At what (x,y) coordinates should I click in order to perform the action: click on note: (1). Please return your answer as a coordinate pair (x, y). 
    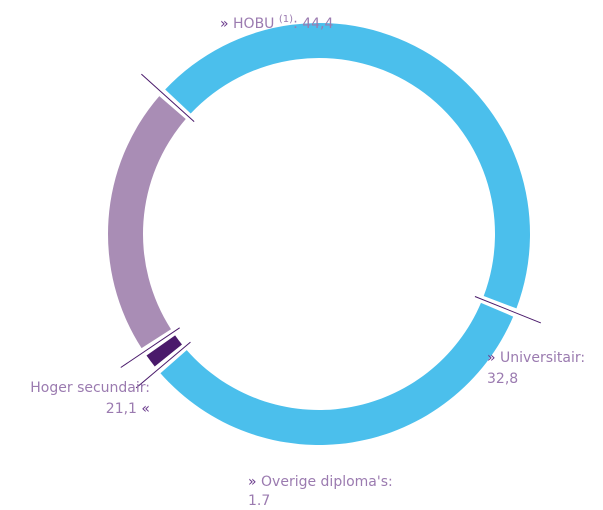
    Looking at the image, I should click on (286, 19).